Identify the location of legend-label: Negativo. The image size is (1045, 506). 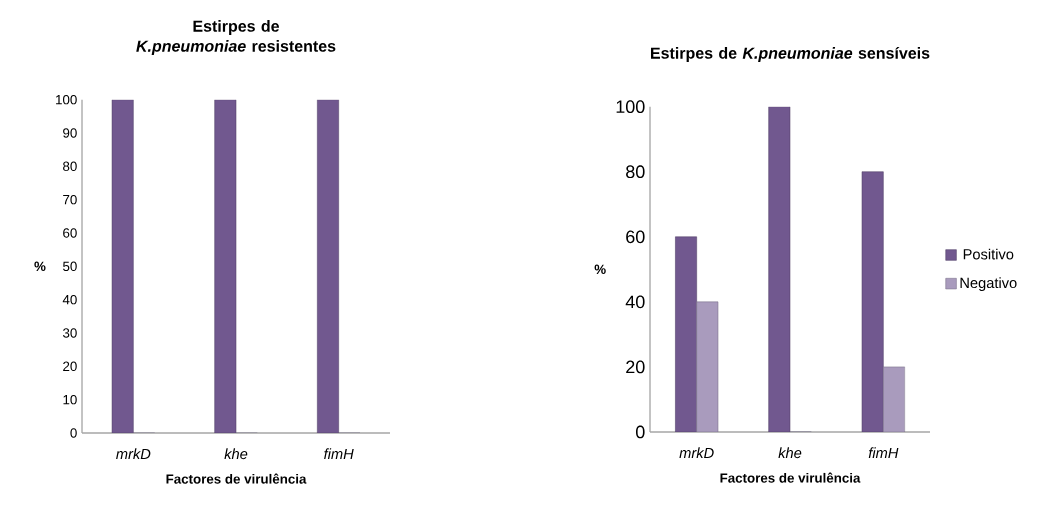
(988, 284).